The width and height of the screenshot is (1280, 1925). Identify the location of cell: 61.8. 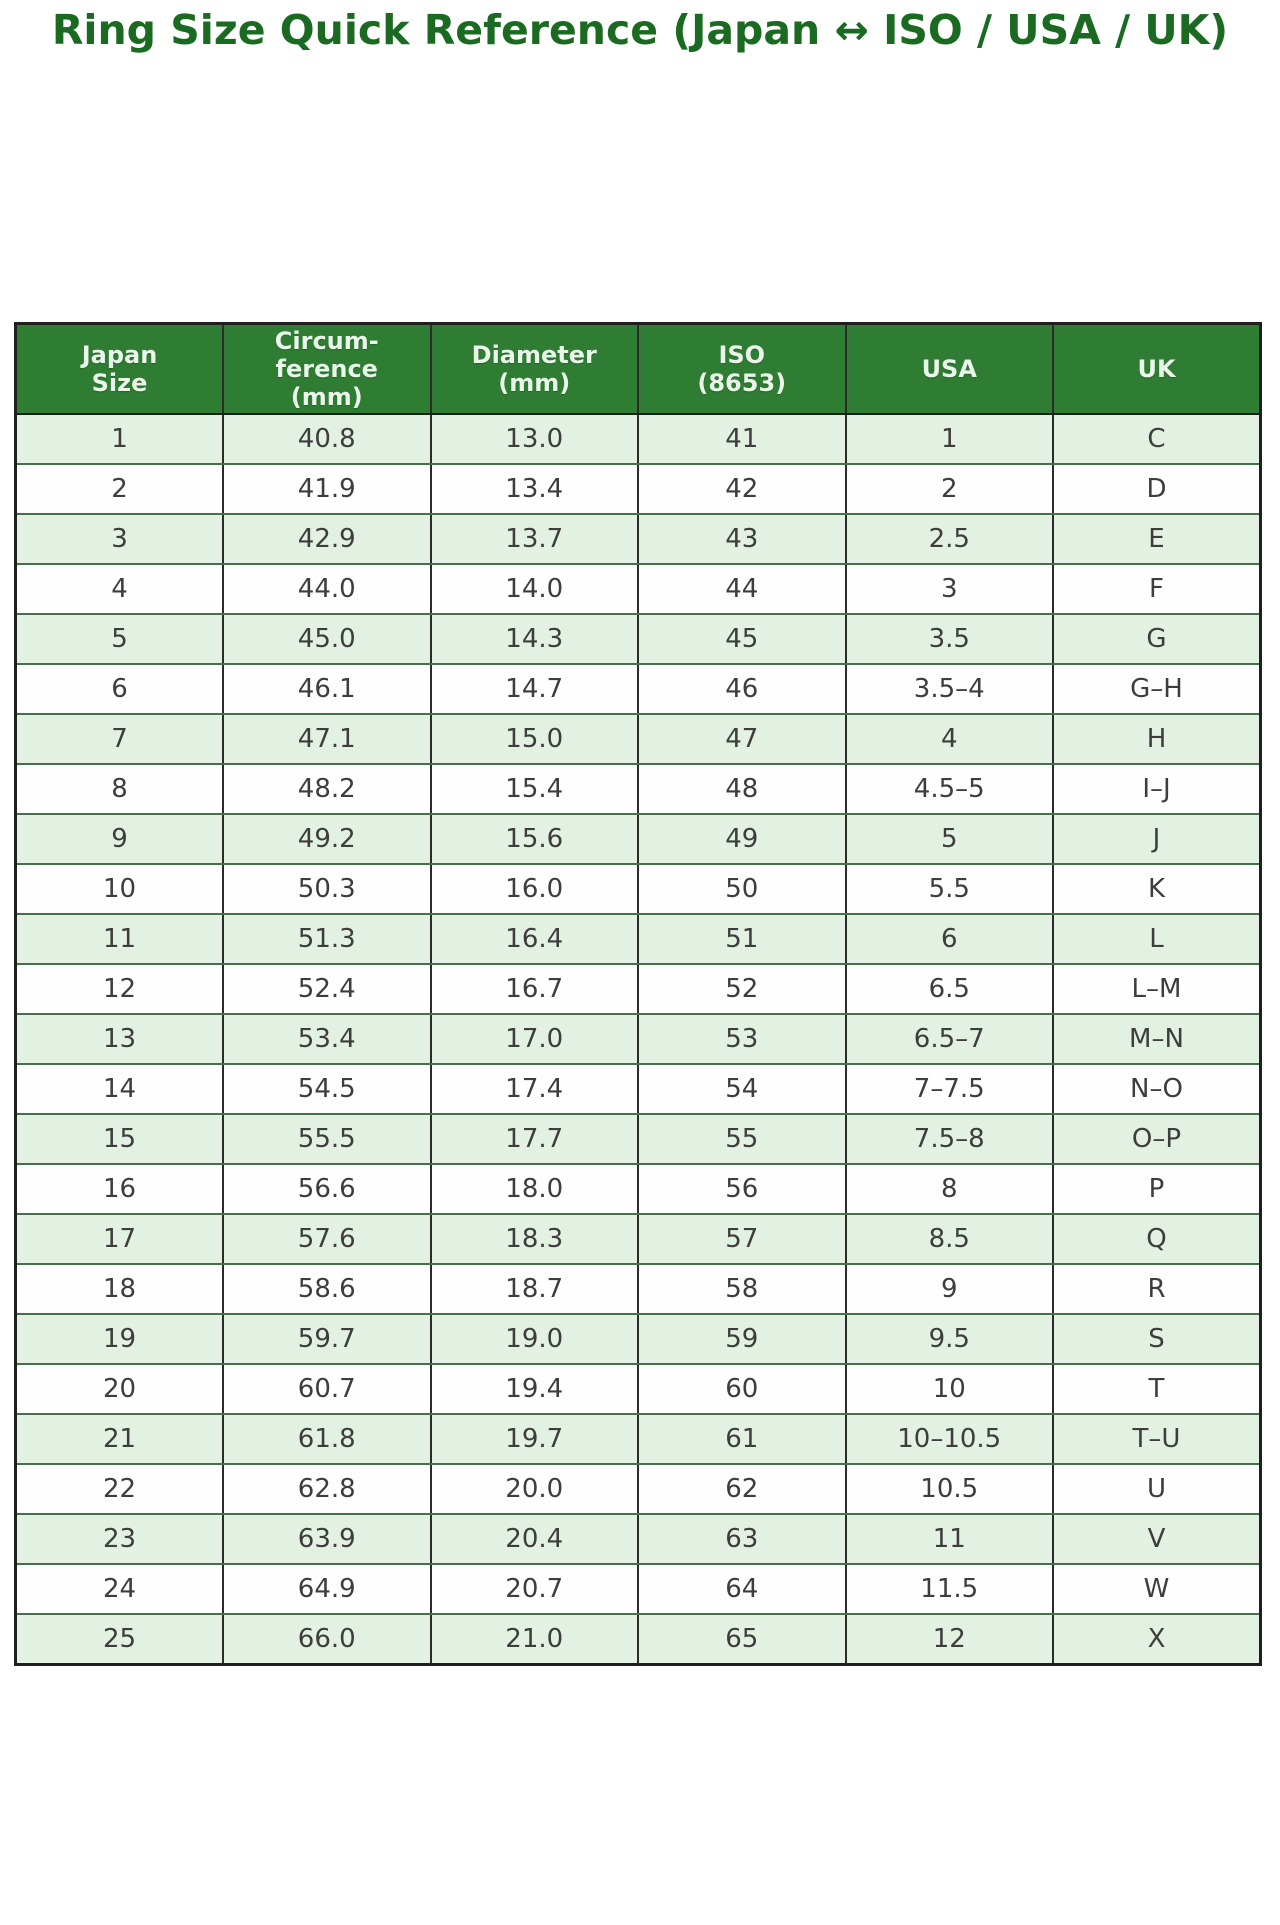
(327, 1439).